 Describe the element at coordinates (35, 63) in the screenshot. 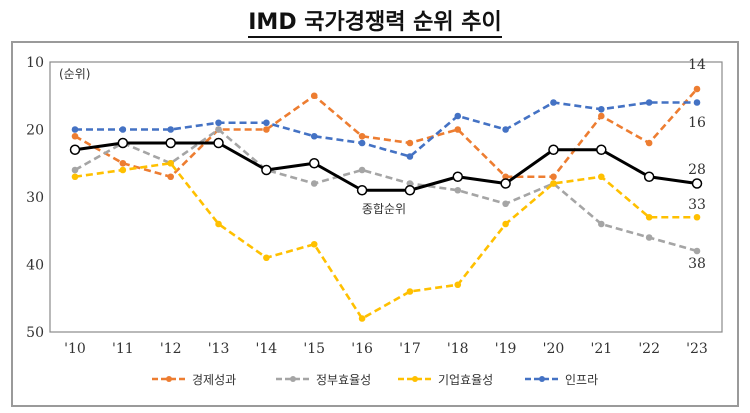

I see `y-tick-label: 10` at that location.